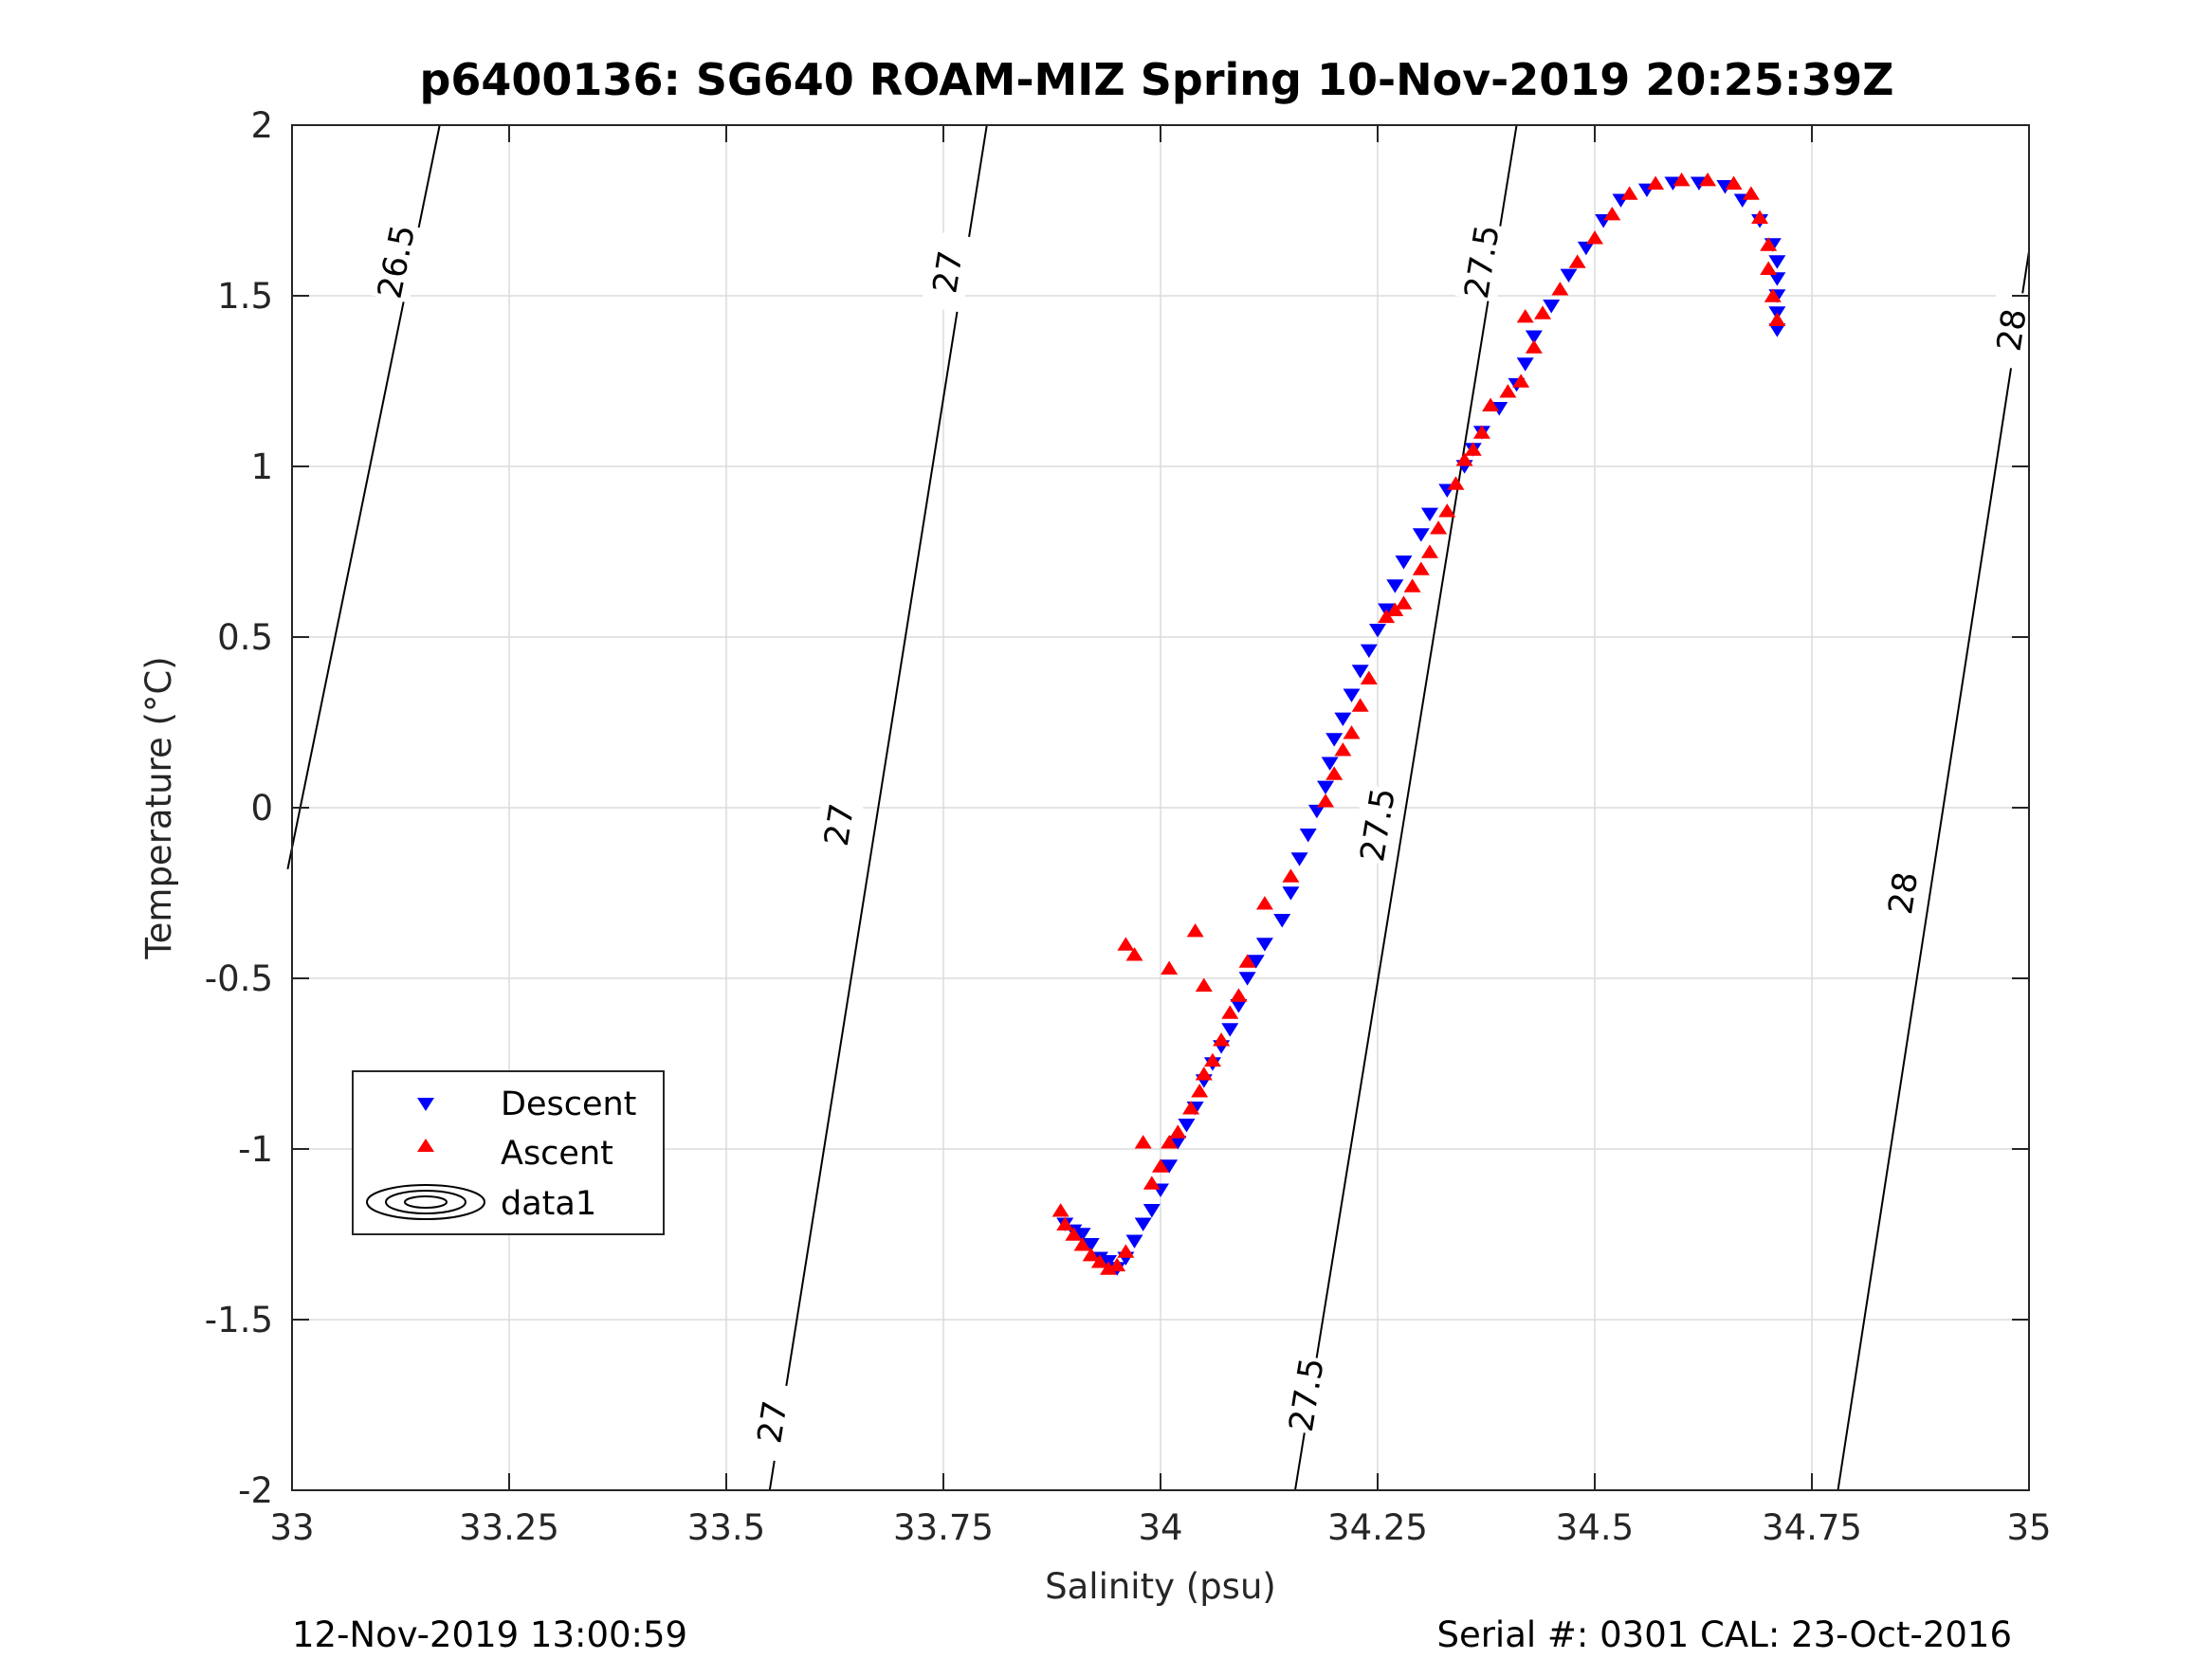  Describe the element at coordinates (509, 1527) in the screenshot. I see `x-tick-label: 33.25` at that location.